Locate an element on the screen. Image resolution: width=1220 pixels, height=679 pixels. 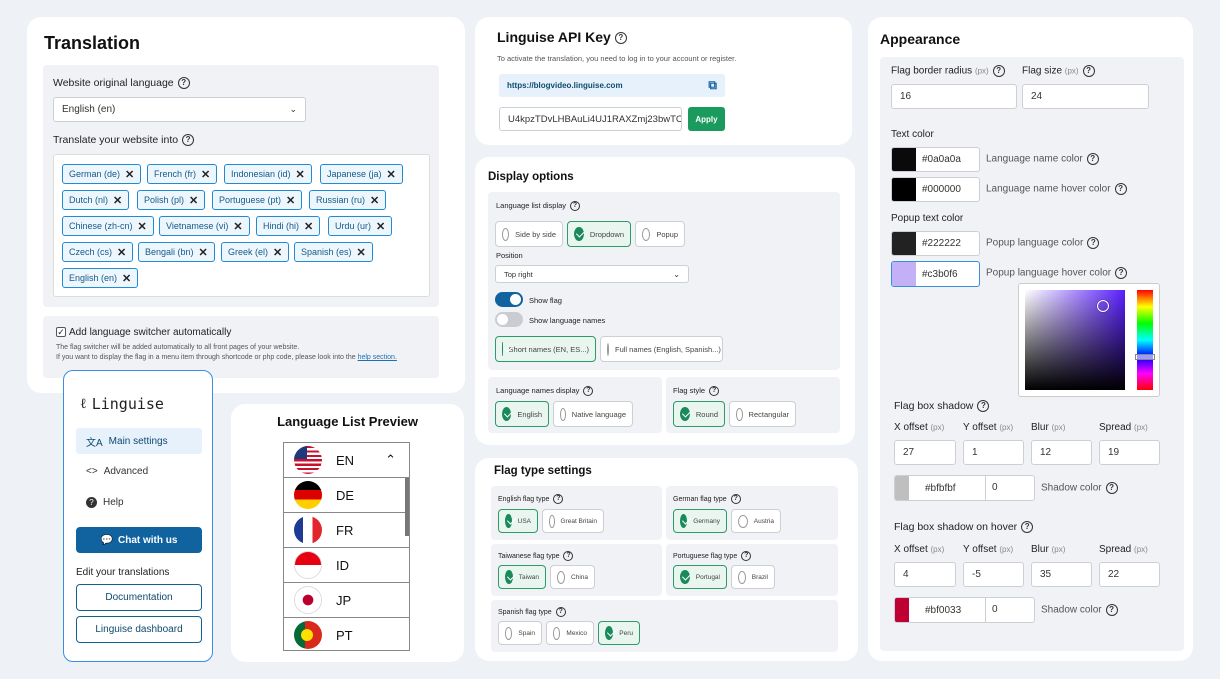
list-item: JP is located at coordinates (346, 600).